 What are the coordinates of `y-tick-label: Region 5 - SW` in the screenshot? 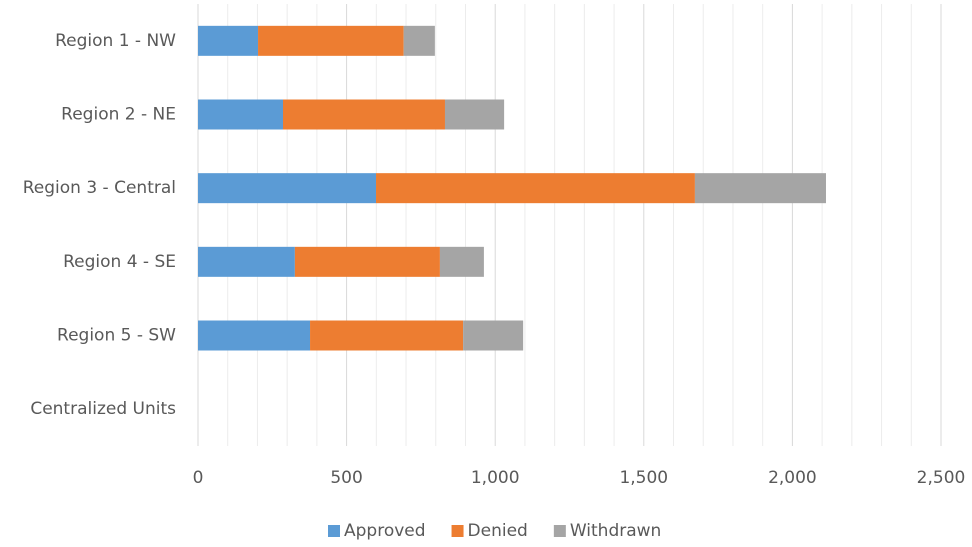 It's located at (116, 336).